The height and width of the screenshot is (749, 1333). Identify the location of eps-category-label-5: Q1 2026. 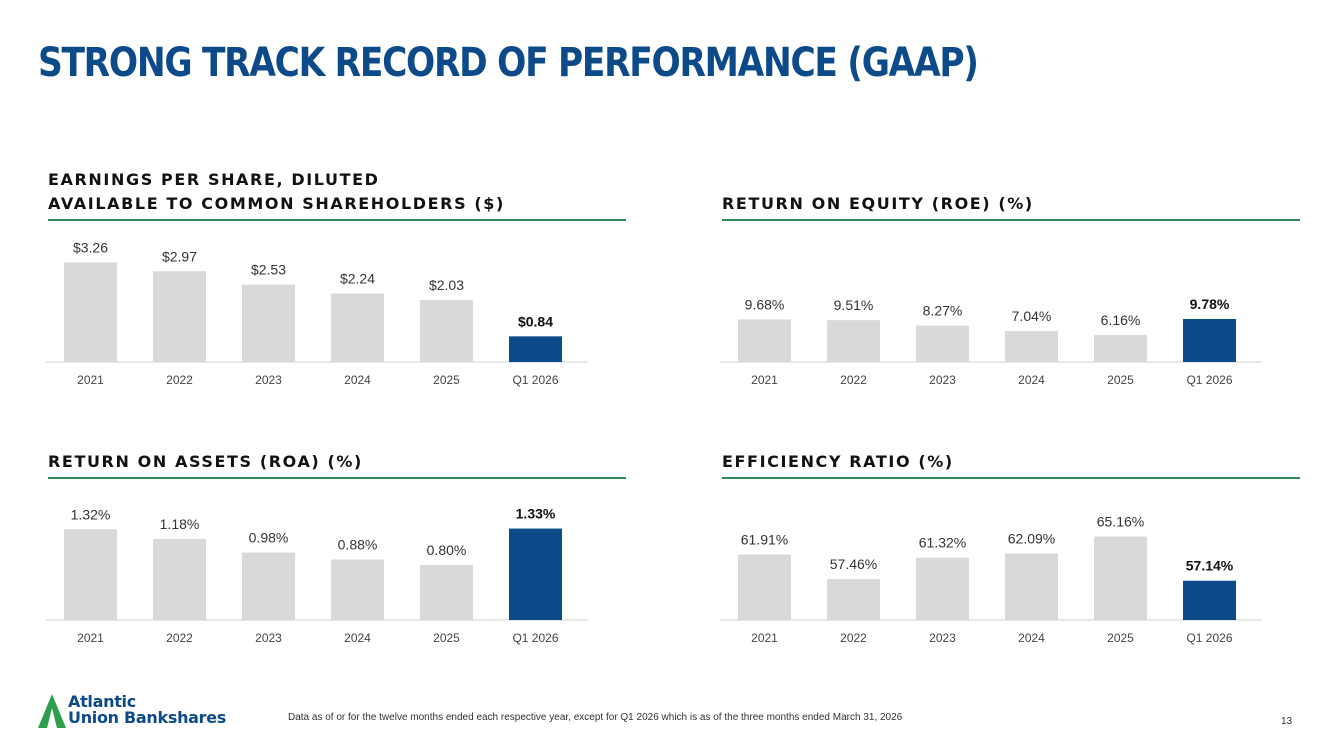
(535, 380).